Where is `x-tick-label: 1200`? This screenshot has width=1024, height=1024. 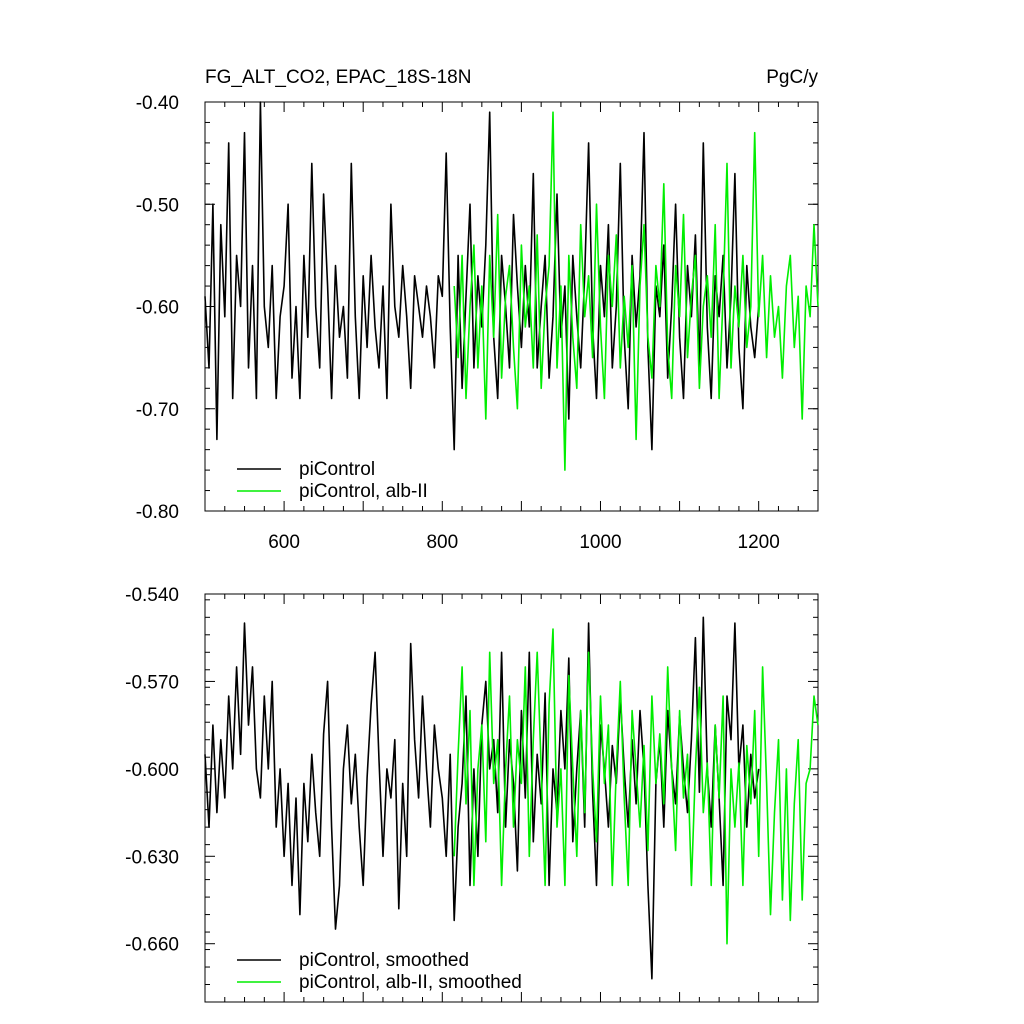 x-tick-label: 1200 is located at coordinates (759, 542).